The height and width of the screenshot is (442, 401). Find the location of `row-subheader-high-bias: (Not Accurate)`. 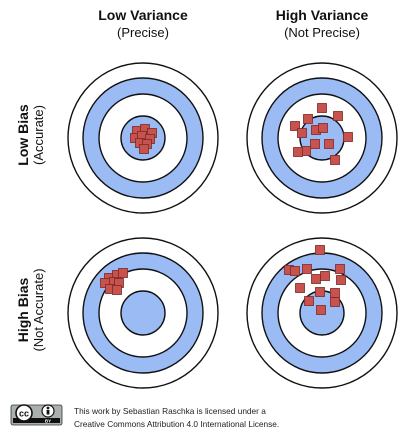

row-subheader-high-bias: (Not Accurate) is located at coordinates (38, 309).